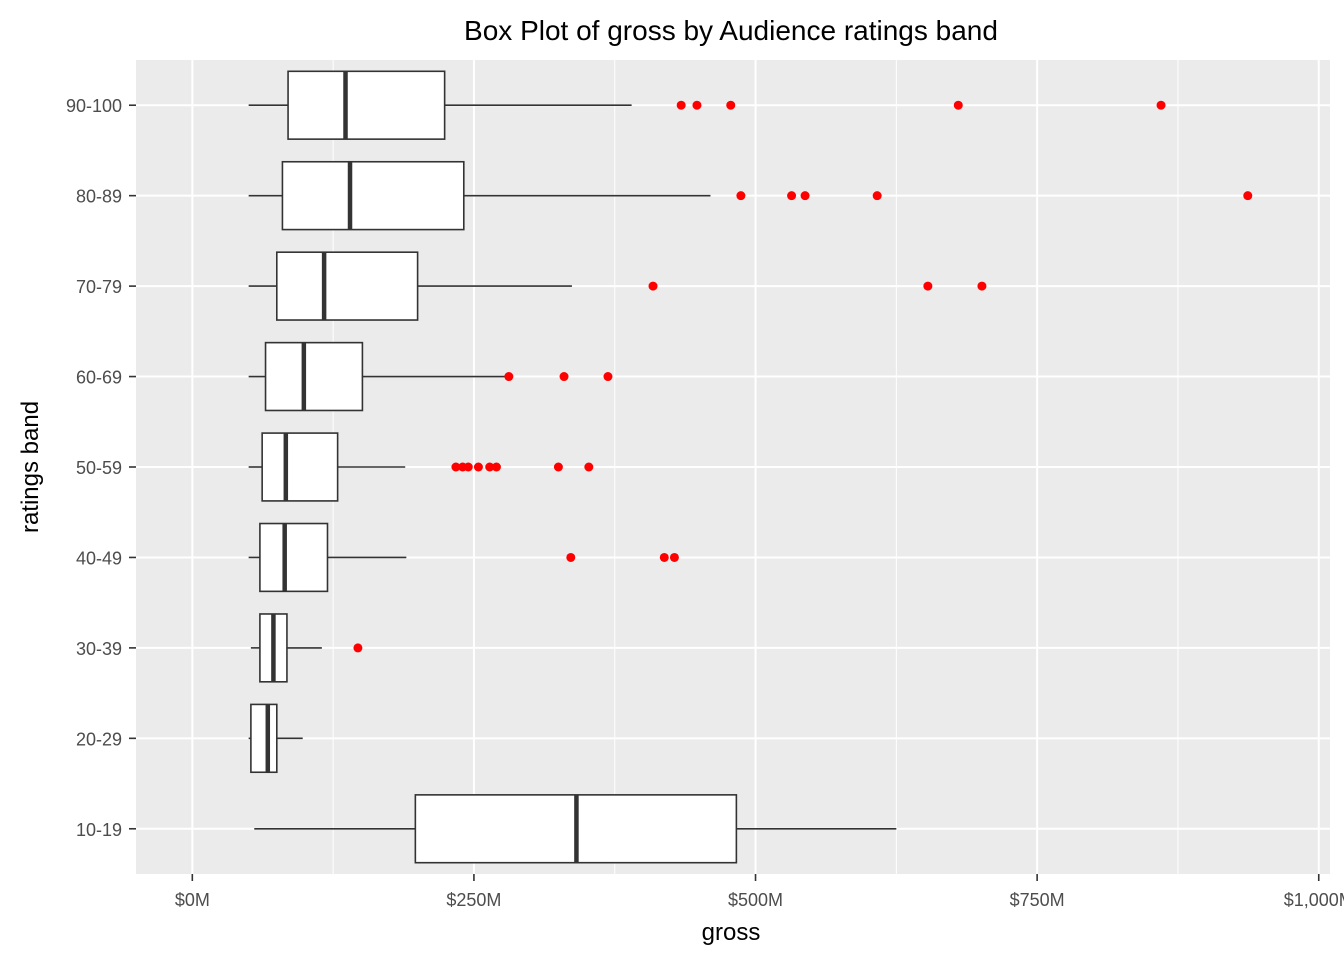  What do you see at coordinates (30, 467) in the screenshot?
I see `y-axis-title: ratings band` at bounding box center [30, 467].